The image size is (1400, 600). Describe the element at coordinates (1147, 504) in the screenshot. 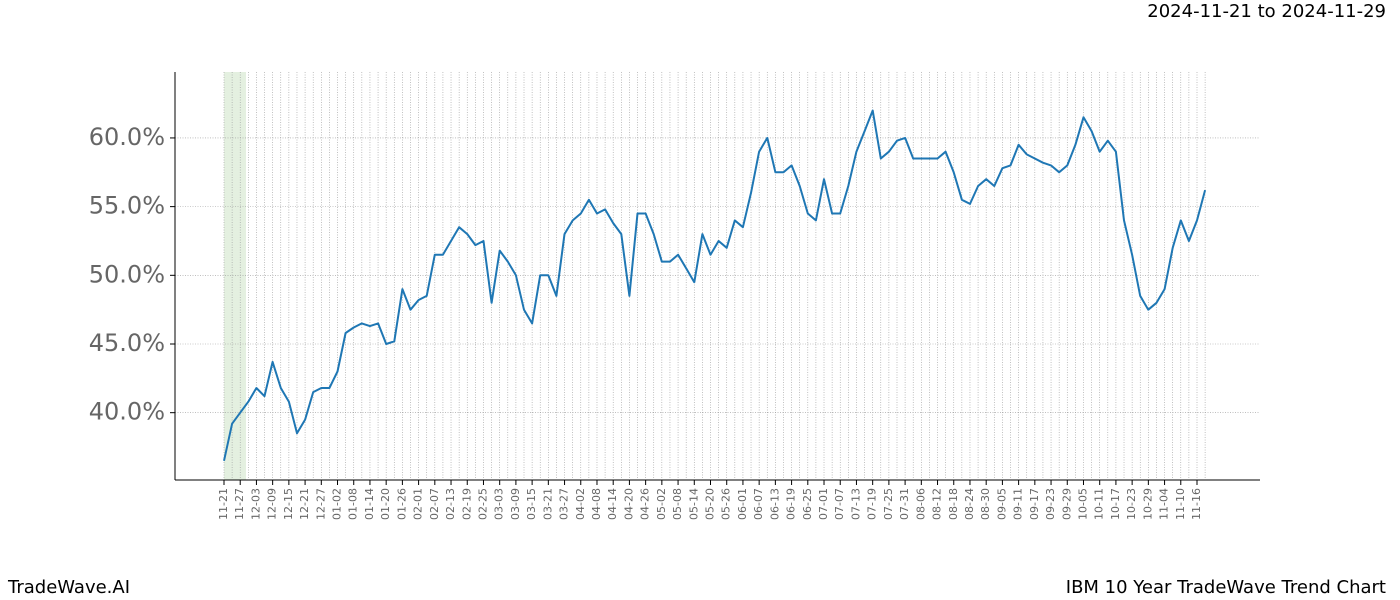

I see `x-tick-label: 10-29` at that location.